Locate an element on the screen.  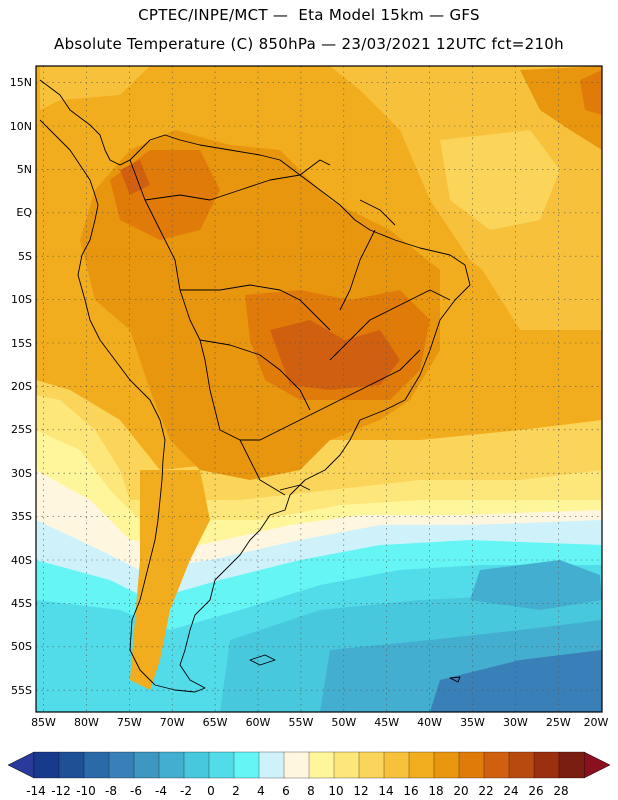
colorbar-label: -6 is located at coordinates (136, 791).